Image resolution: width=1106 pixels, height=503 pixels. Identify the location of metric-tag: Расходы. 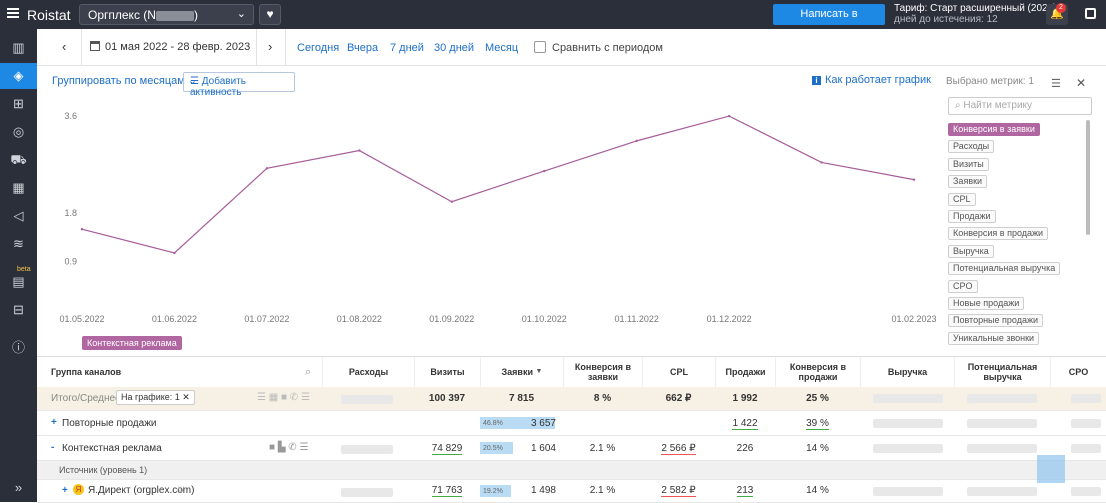
(971, 147).